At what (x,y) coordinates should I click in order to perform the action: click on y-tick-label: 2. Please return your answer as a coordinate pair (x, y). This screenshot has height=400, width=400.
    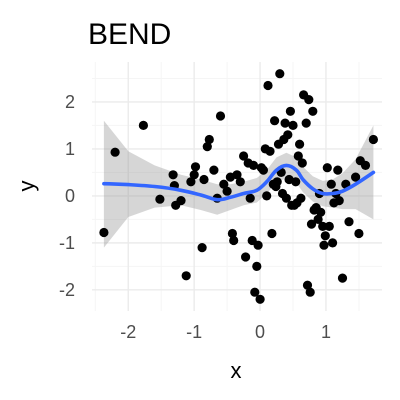
    Looking at the image, I should click on (70, 102).